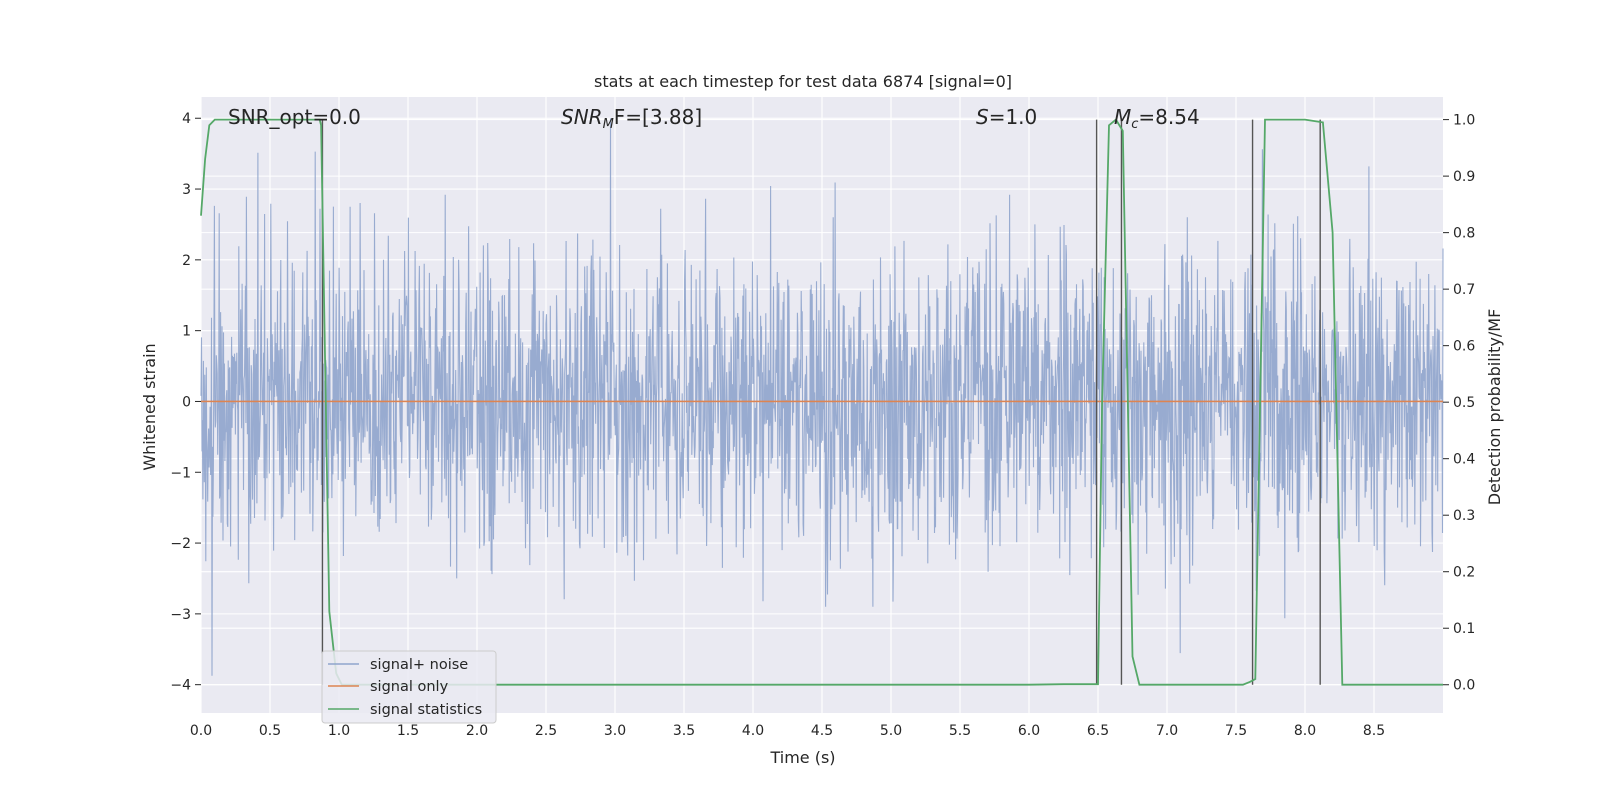 This screenshot has height=800, width=1600. What do you see at coordinates (1464, 629) in the screenshot?
I see `y2-tick-label: 0.1` at bounding box center [1464, 629].